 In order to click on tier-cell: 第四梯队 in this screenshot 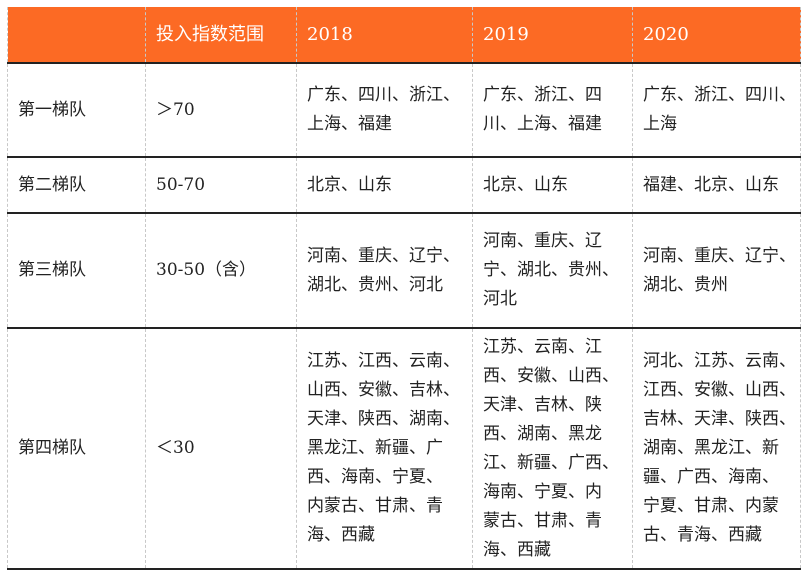, I will do `click(76, 448)`.